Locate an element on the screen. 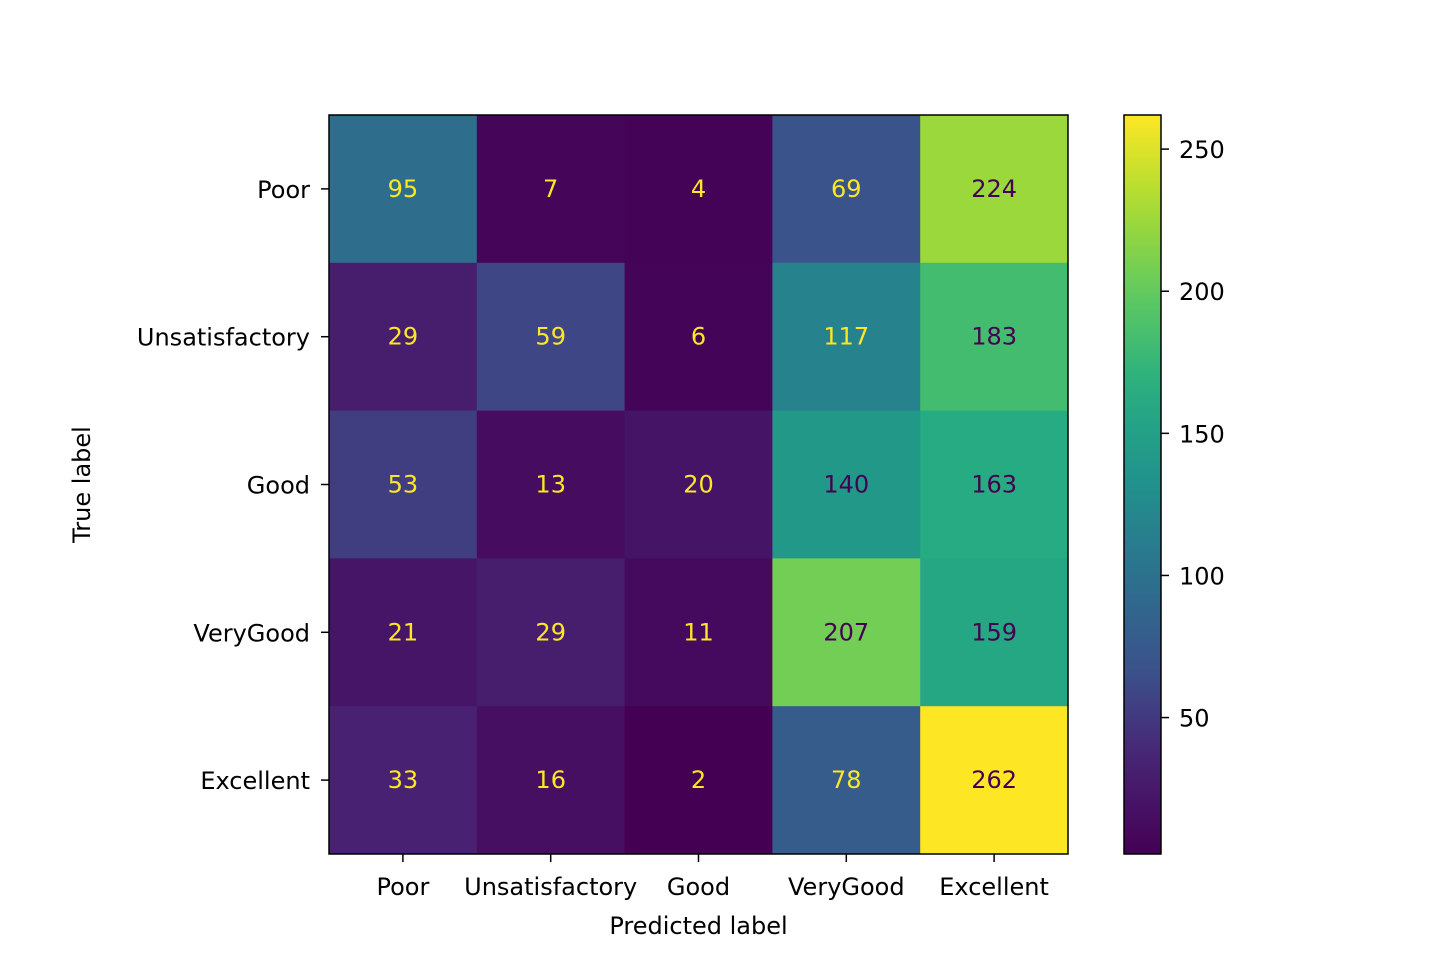 This screenshot has height=960, width=1434. heatmap-cell-r1-c1 is located at coordinates (551, 337).